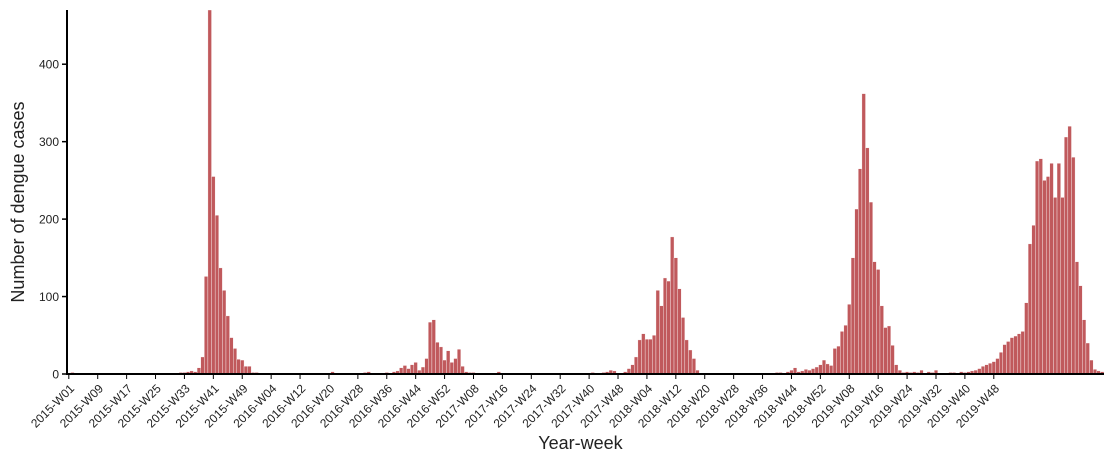  Describe the element at coordinates (580, 443) in the screenshot. I see `x-axis-title: Year-week` at that location.